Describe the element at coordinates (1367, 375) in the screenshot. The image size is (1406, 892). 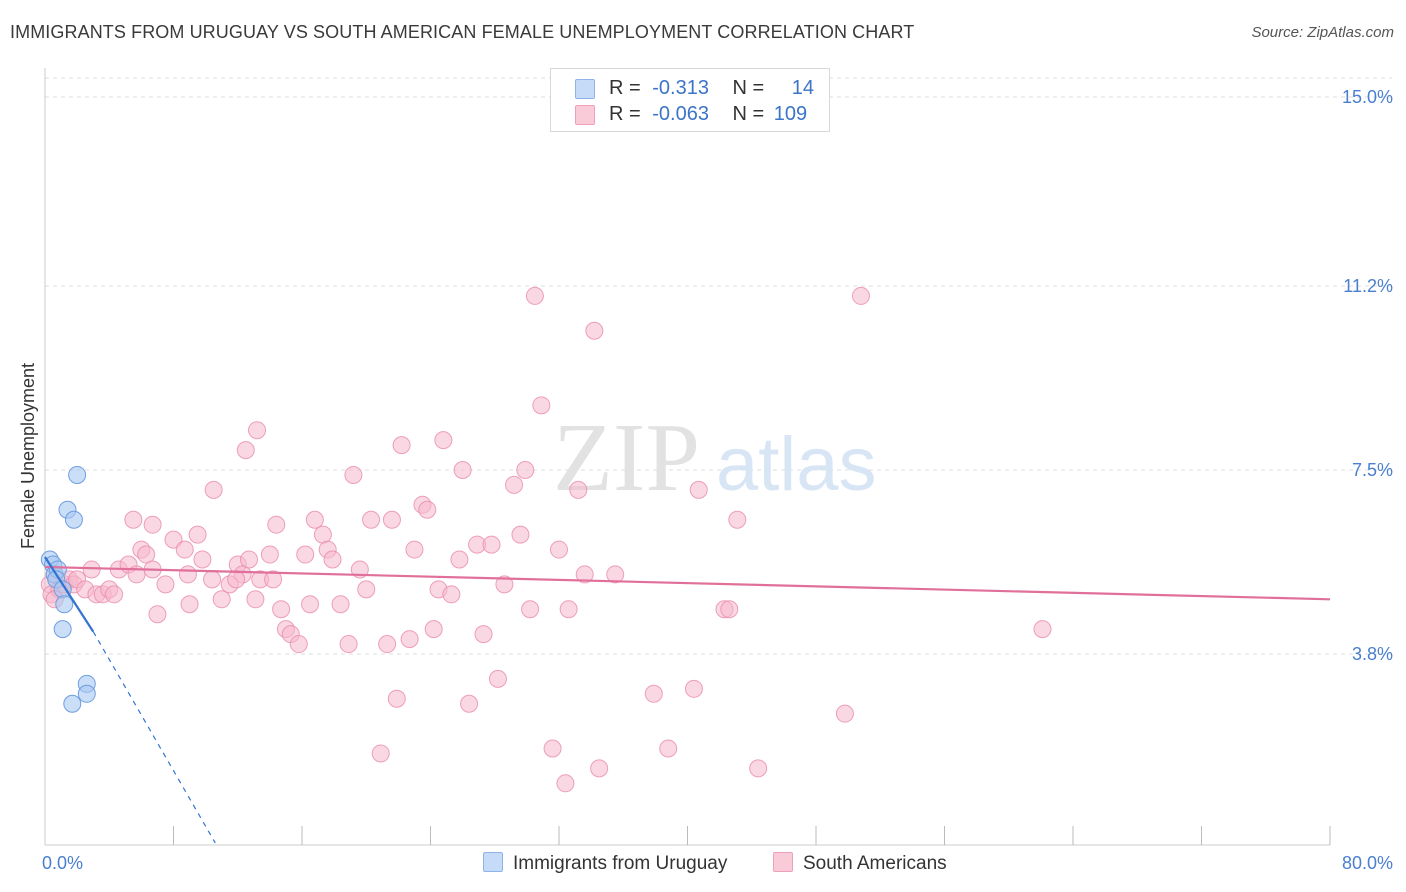
I see `y-tick-labels: 3.8% 7.5% 11.2% 15.0%` at that location.